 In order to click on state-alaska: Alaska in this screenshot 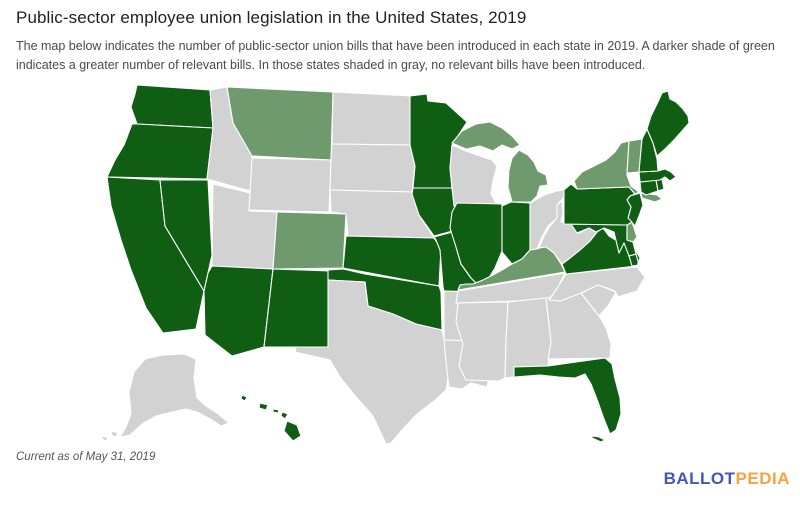, I will do `click(165, 397)`.